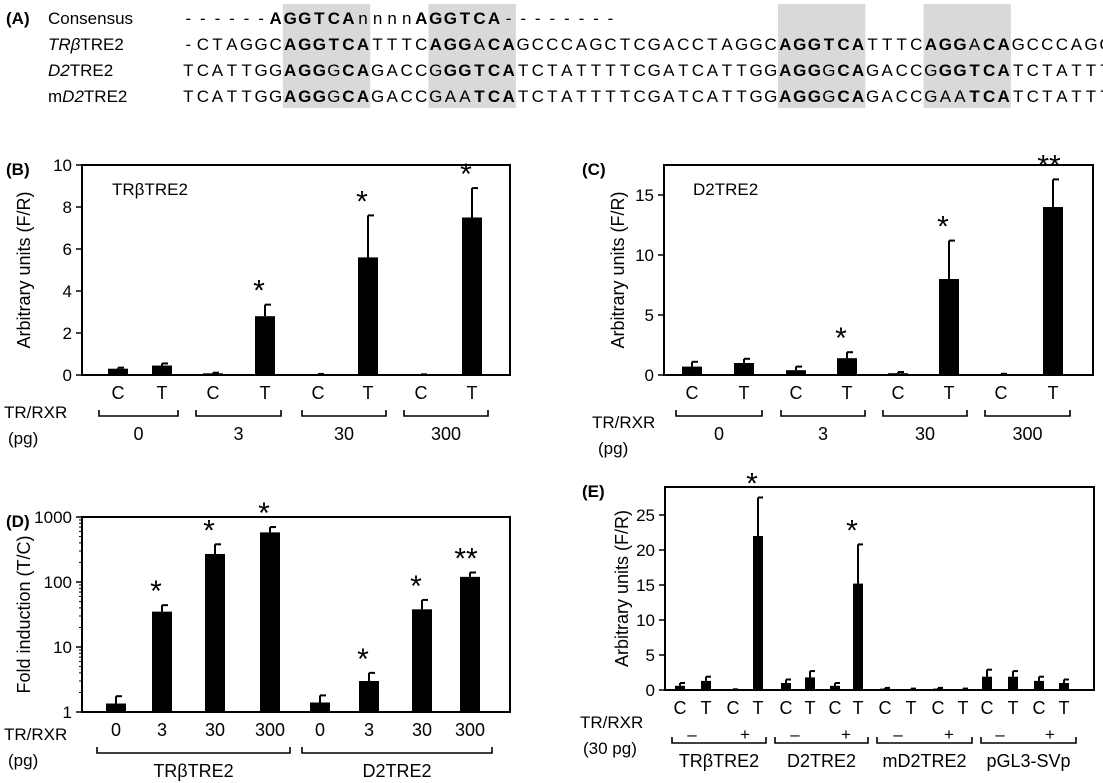  What do you see at coordinates (650, 690) in the screenshot?
I see `y-tick-label: 0` at bounding box center [650, 690].